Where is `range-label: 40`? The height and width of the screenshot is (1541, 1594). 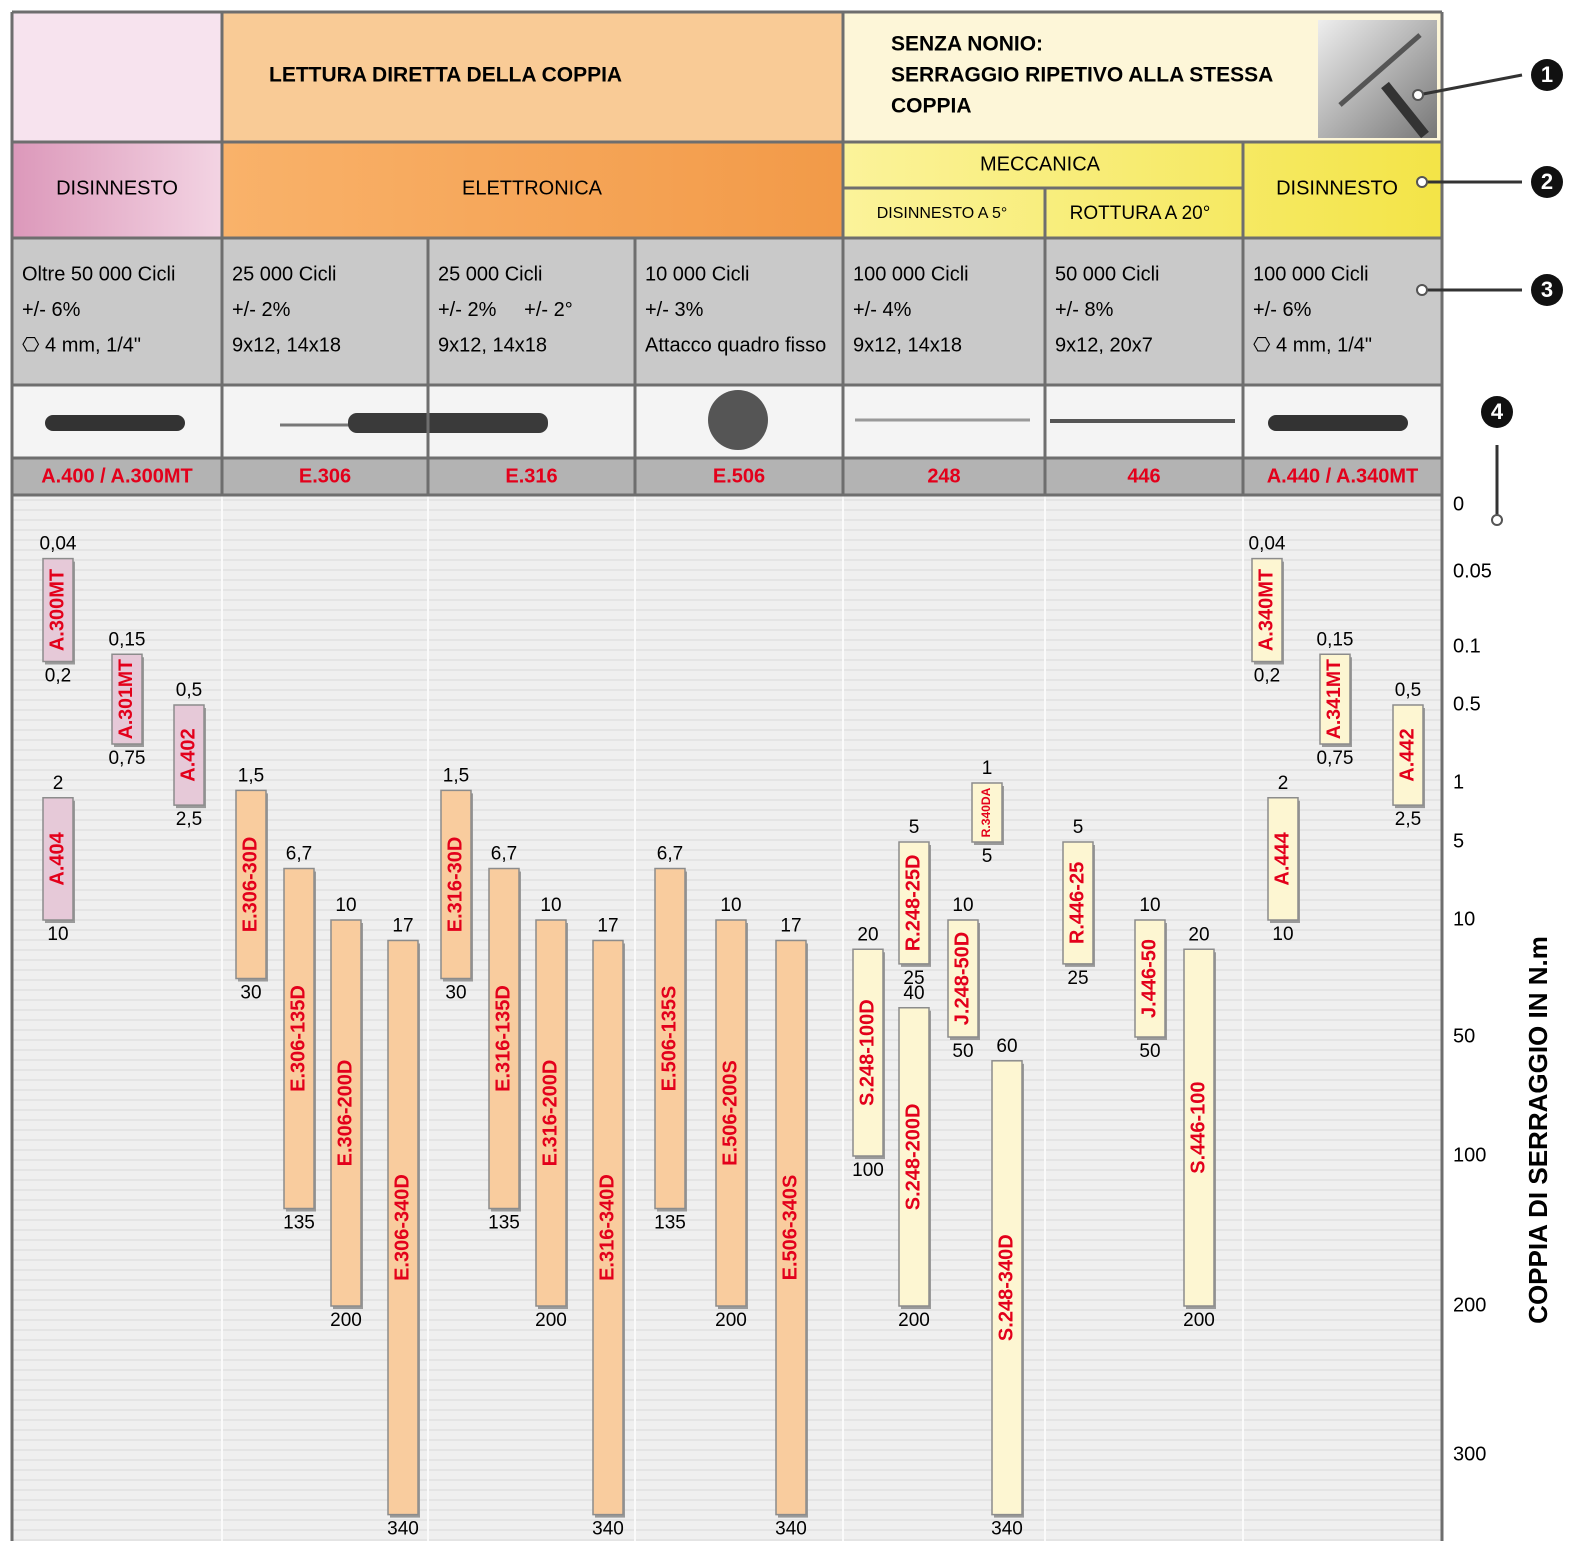
range-label: 40 is located at coordinates (913, 993).